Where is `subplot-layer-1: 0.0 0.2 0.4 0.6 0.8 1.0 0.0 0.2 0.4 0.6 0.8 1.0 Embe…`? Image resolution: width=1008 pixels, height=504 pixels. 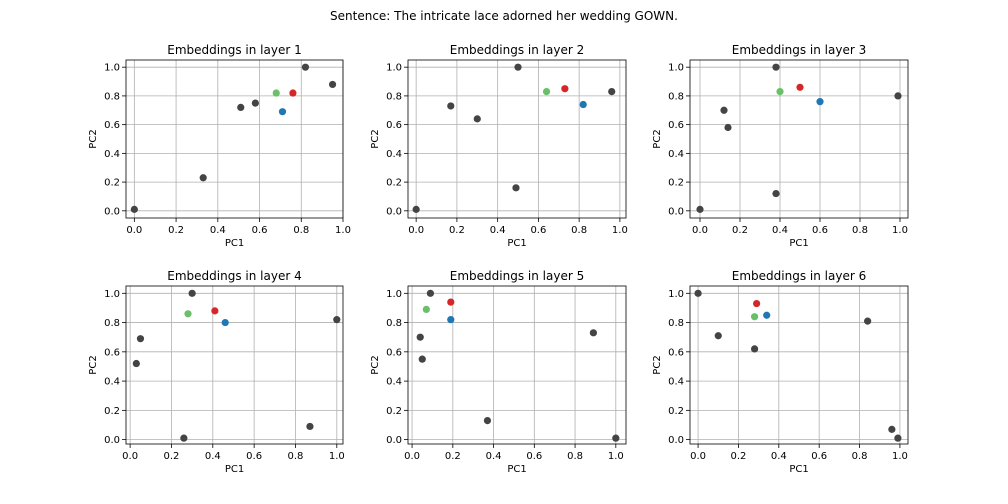
subplot-layer-1: 0.0 0.2 0.4 0.6 0.8 1.0 0.0 0.2 0.4 0.6 0.8 1.0 Embe… is located at coordinates (219, 146).